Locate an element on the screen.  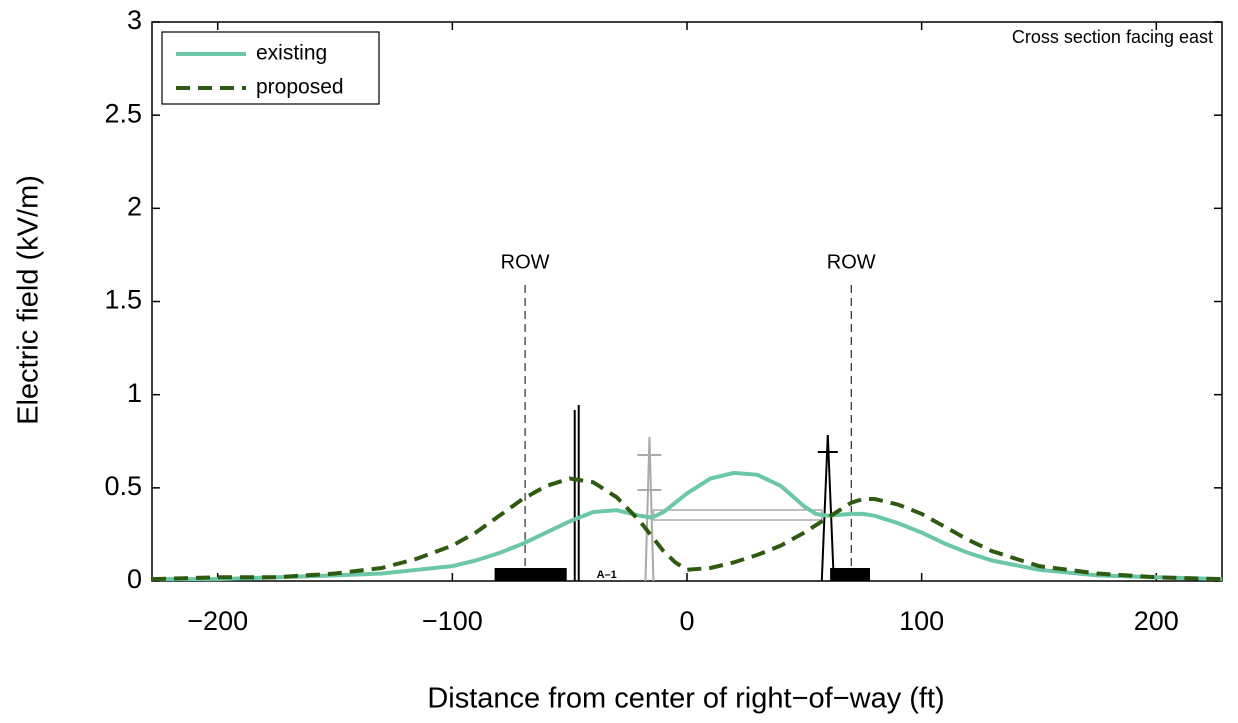
x-tick-label: 0 is located at coordinates (686, 621).